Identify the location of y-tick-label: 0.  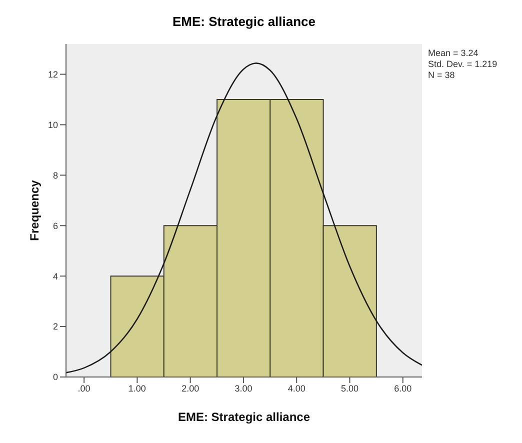
(55, 377).